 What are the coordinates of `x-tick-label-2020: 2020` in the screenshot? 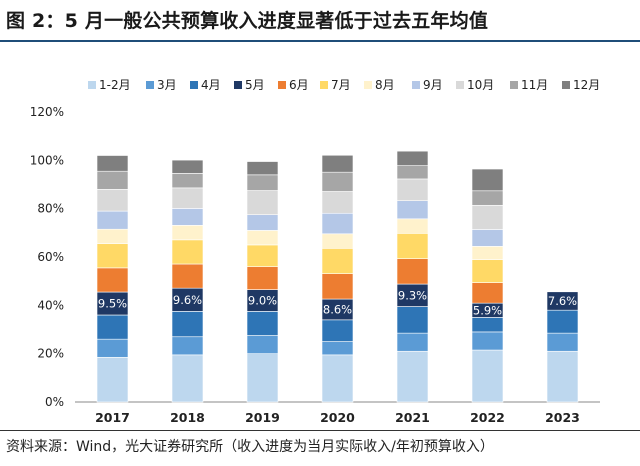 It's located at (337, 417).